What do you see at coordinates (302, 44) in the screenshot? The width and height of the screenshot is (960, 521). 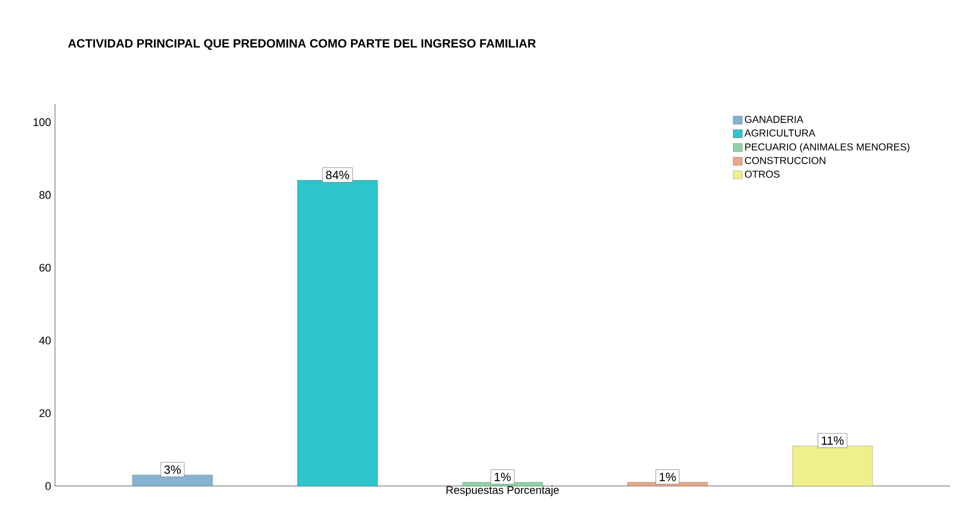 I see `chart-title: ACTIVIDAD PRINCIPAL QUE PREDOMINA COMO PARTE DEL INGRESO FAMILIAR` at bounding box center [302, 44].